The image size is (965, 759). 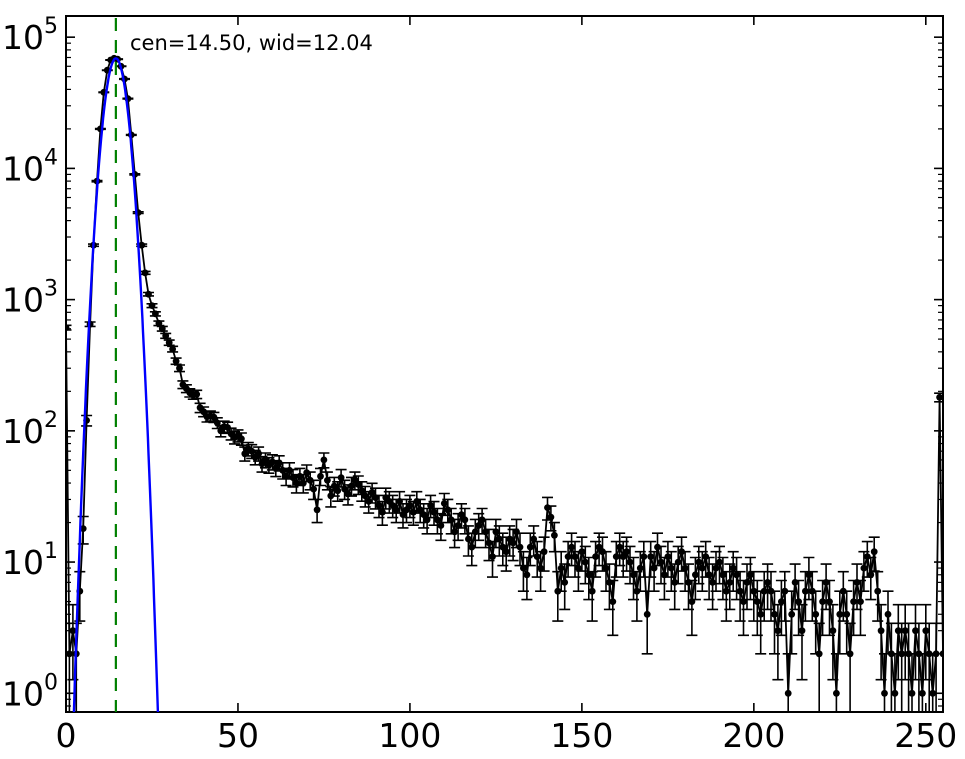 I want to click on fit-annotation: cen=14.50, wid=12.04, so click(x=251, y=43).